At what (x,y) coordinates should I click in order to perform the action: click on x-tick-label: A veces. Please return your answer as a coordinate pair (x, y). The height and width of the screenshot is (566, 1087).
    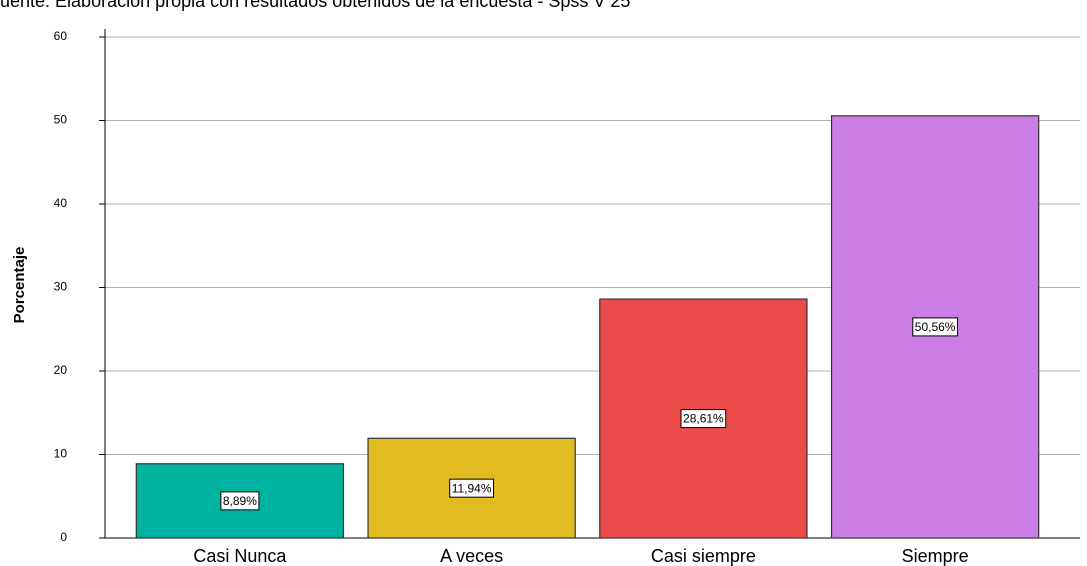
    Looking at the image, I should click on (471, 556).